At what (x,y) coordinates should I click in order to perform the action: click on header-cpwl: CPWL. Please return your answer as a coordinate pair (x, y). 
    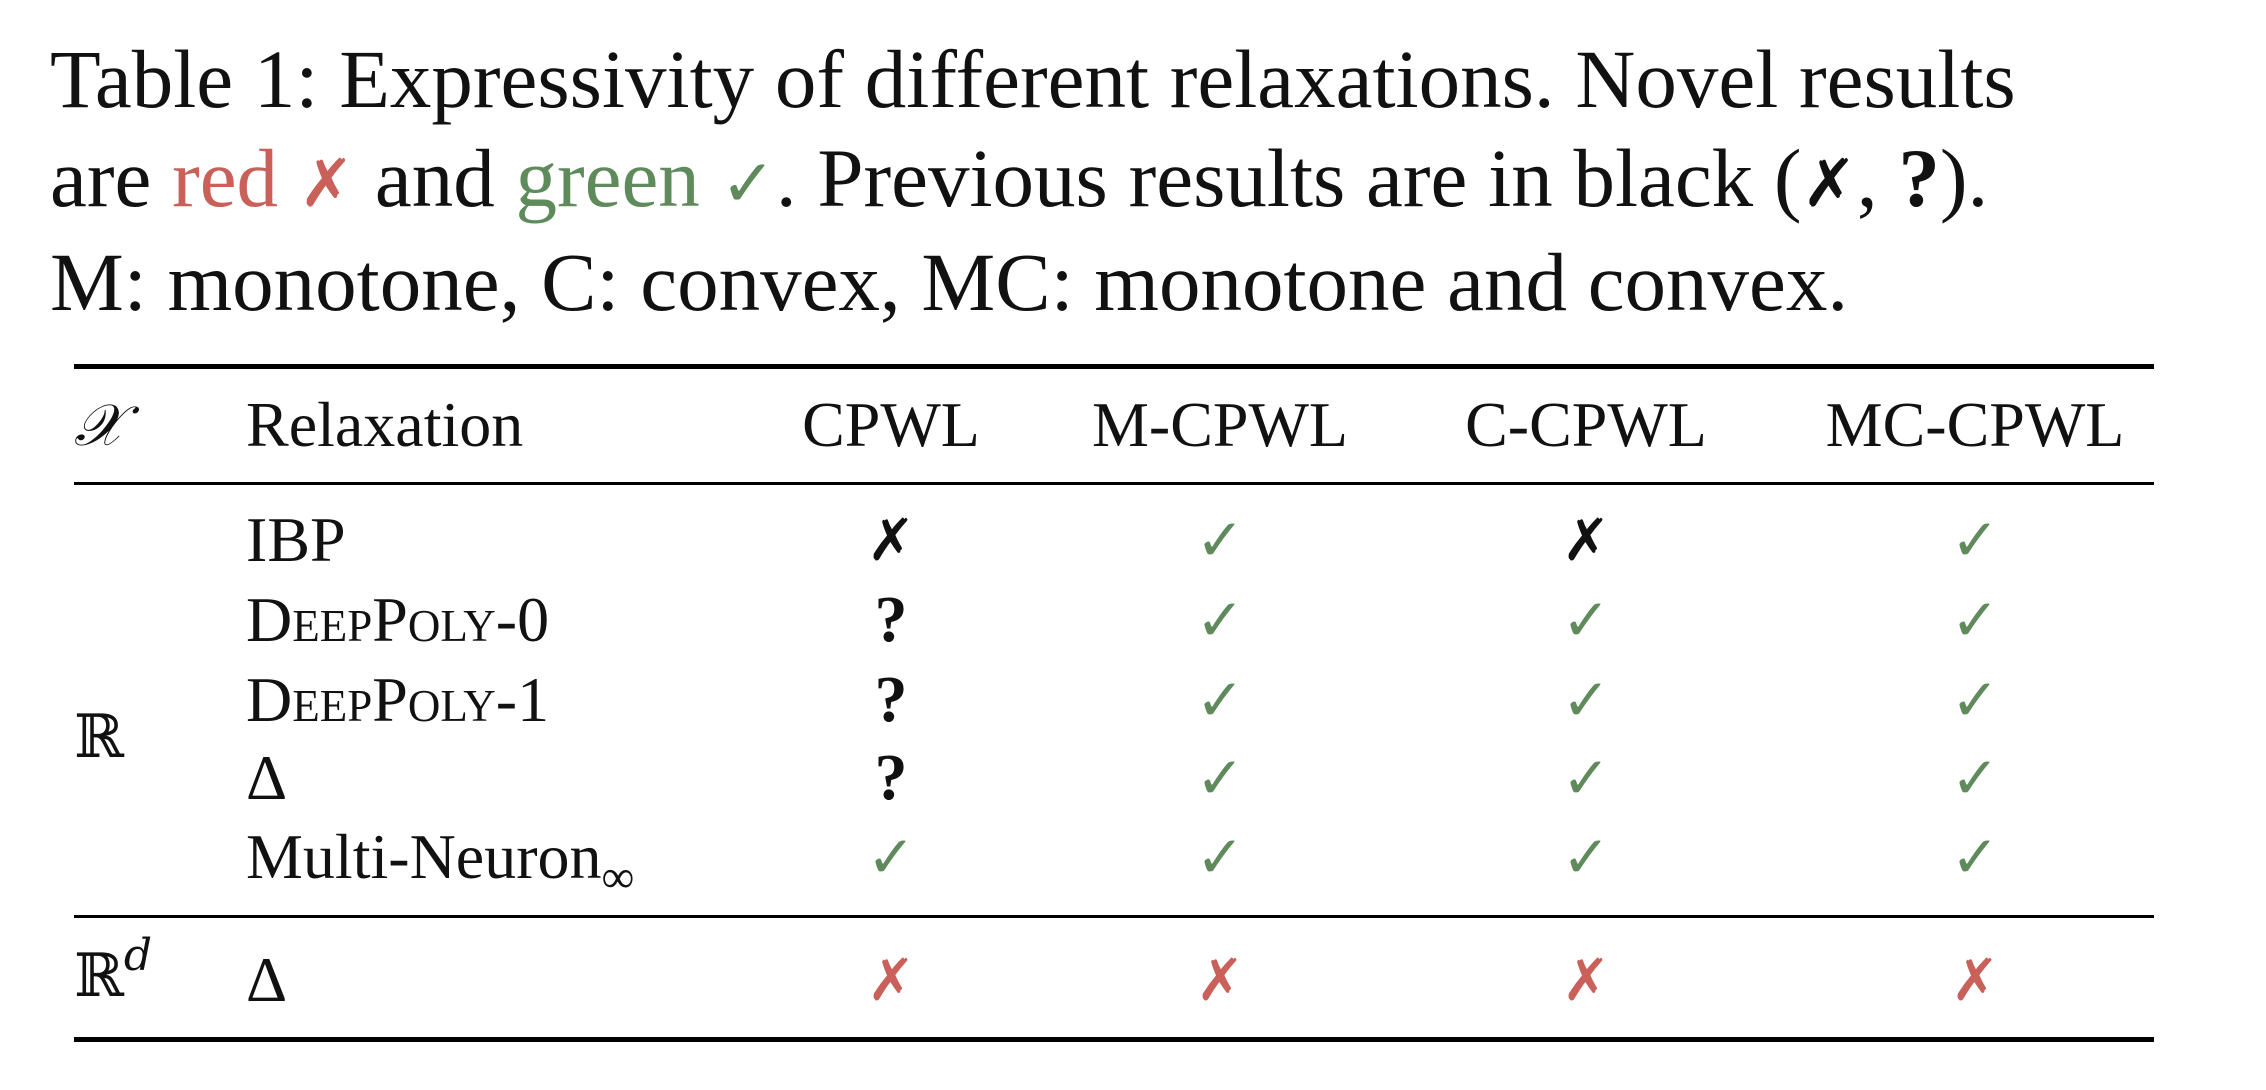
    Looking at the image, I should click on (891, 424).